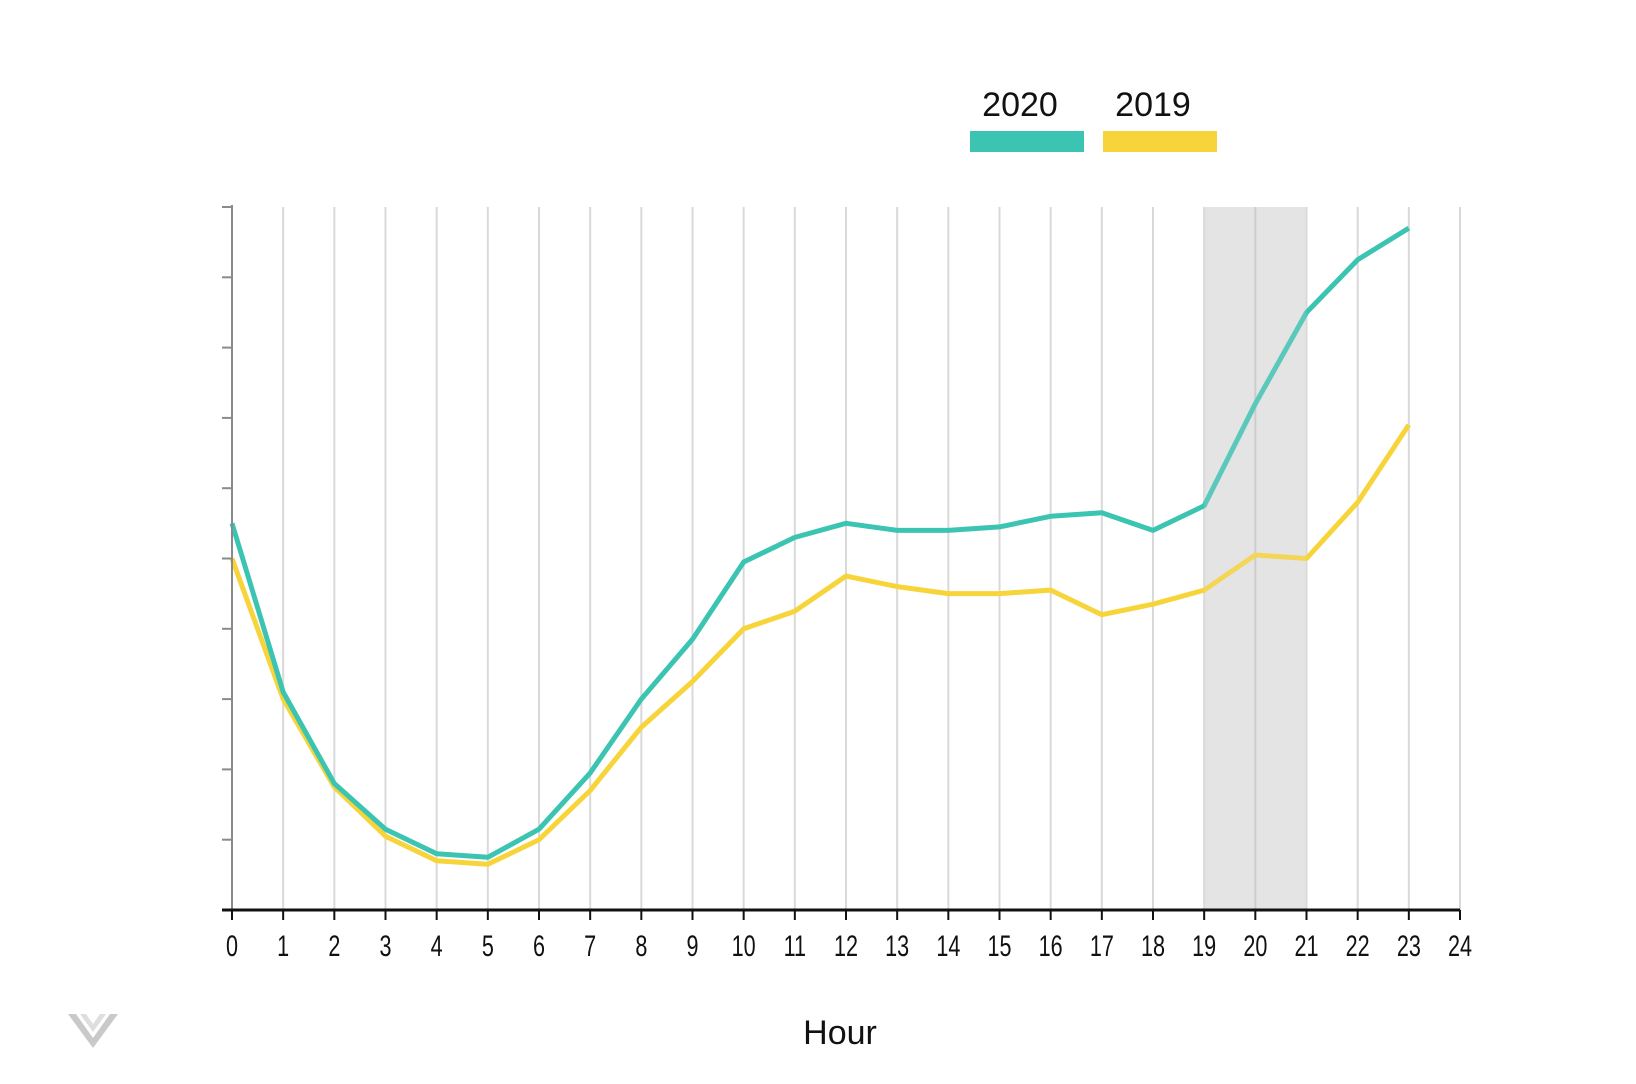 The height and width of the screenshot is (1084, 1636). What do you see at coordinates (334, 945) in the screenshot?
I see `x-tick-label: 2` at bounding box center [334, 945].